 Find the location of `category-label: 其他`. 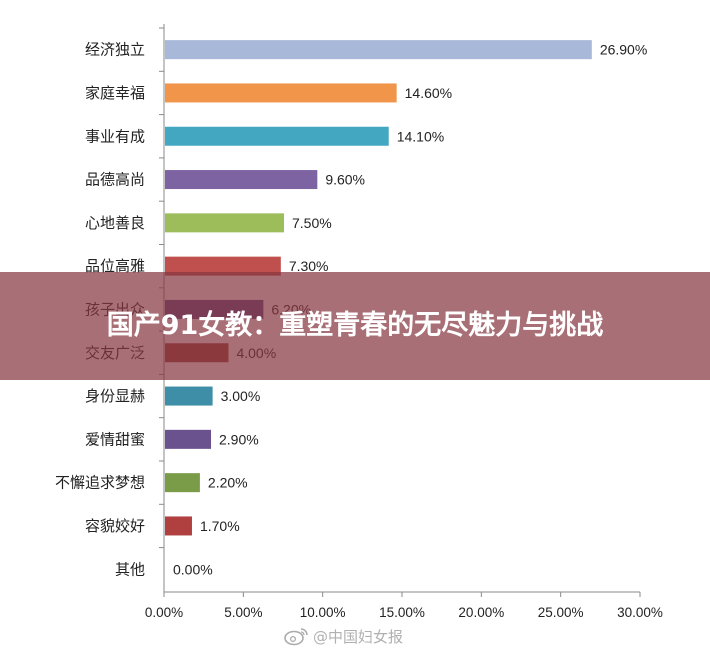

category-label: 其他 is located at coordinates (130, 569).